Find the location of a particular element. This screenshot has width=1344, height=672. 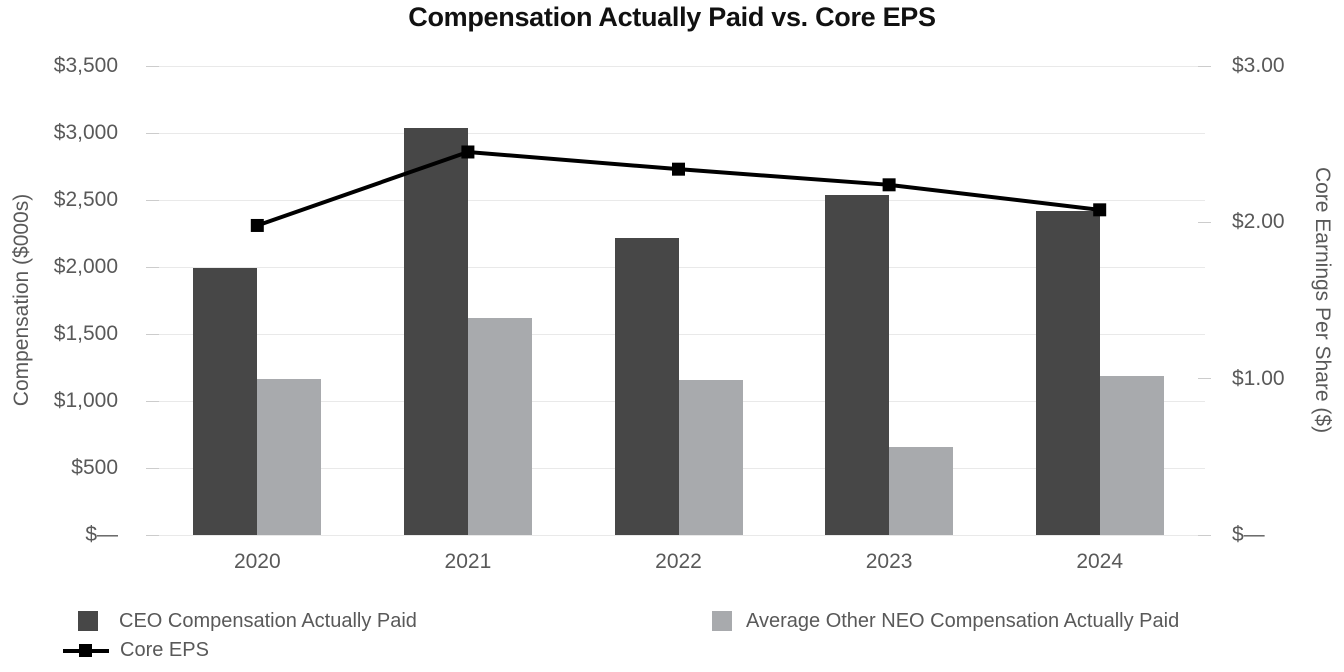

neo-legend-swatch is located at coordinates (722, 621).